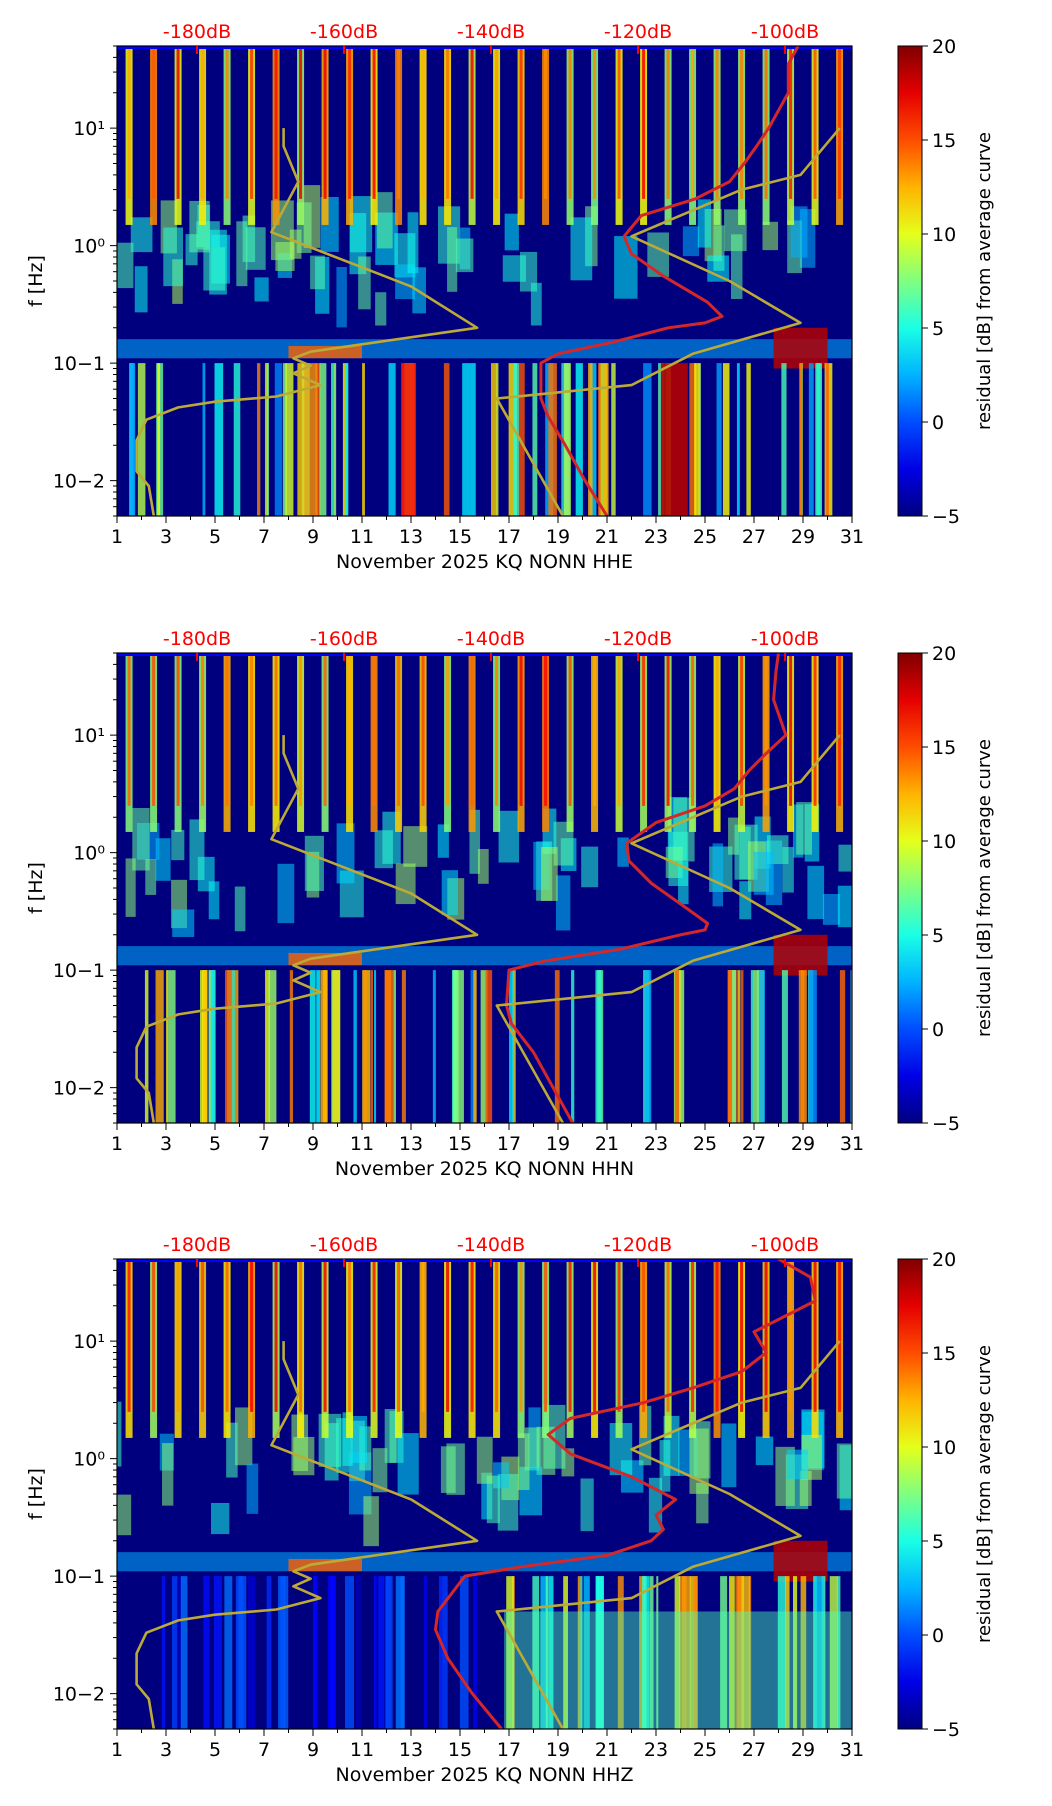 The image size is (1052, 1806). I want to click on db-labels: -180dB -160dB -140dB -120dB -100dB, so click(491, 1250).